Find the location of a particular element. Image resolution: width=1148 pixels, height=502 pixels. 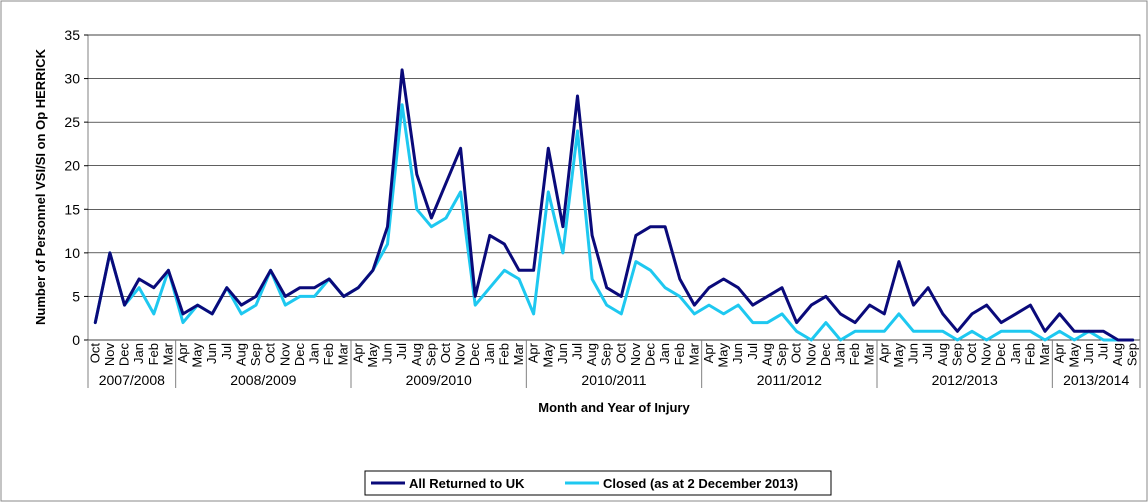

y-tick-label: 15 is located at coordinates (72, 209).